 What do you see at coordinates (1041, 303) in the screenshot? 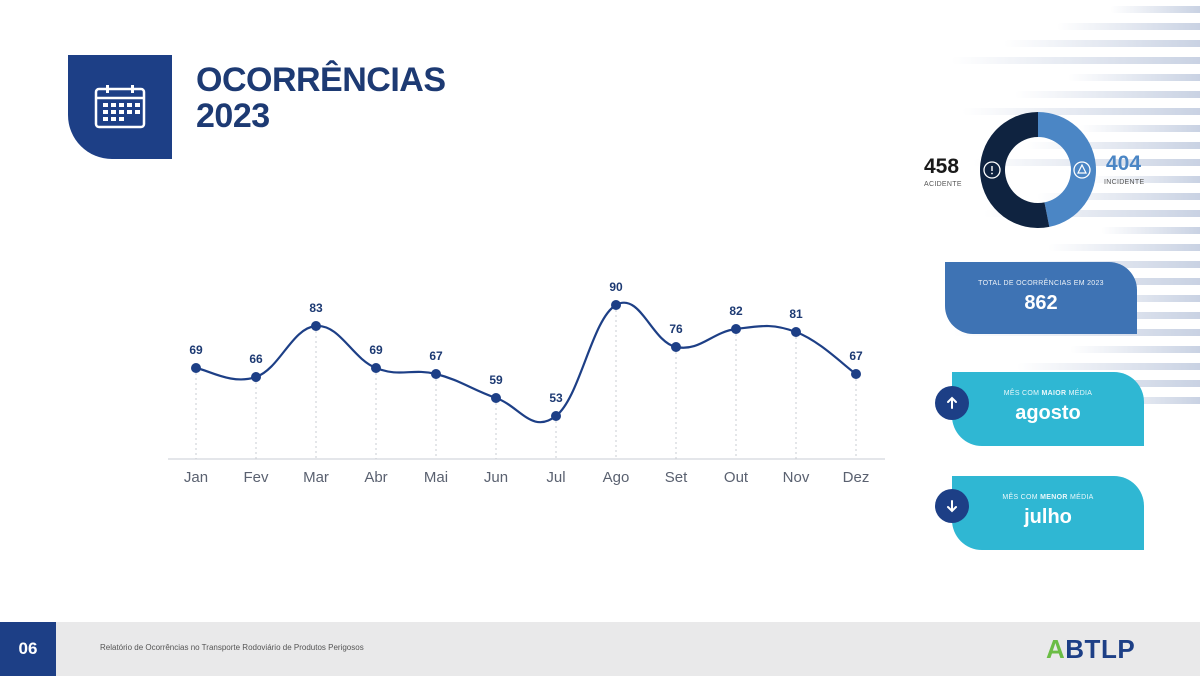
I see `total-value: 862` at bounding box center [1041, 303].